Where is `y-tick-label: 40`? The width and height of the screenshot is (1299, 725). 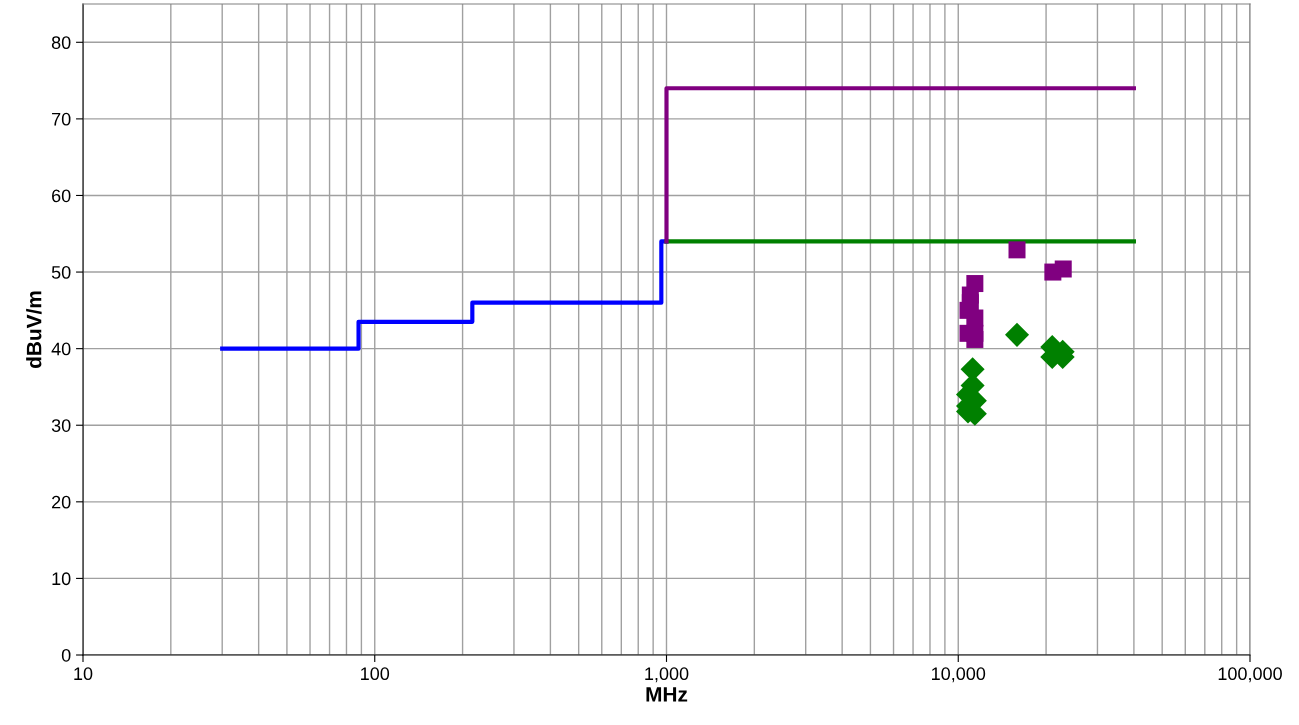
y-tick-label: 40 is located at coordinates (61, 349).